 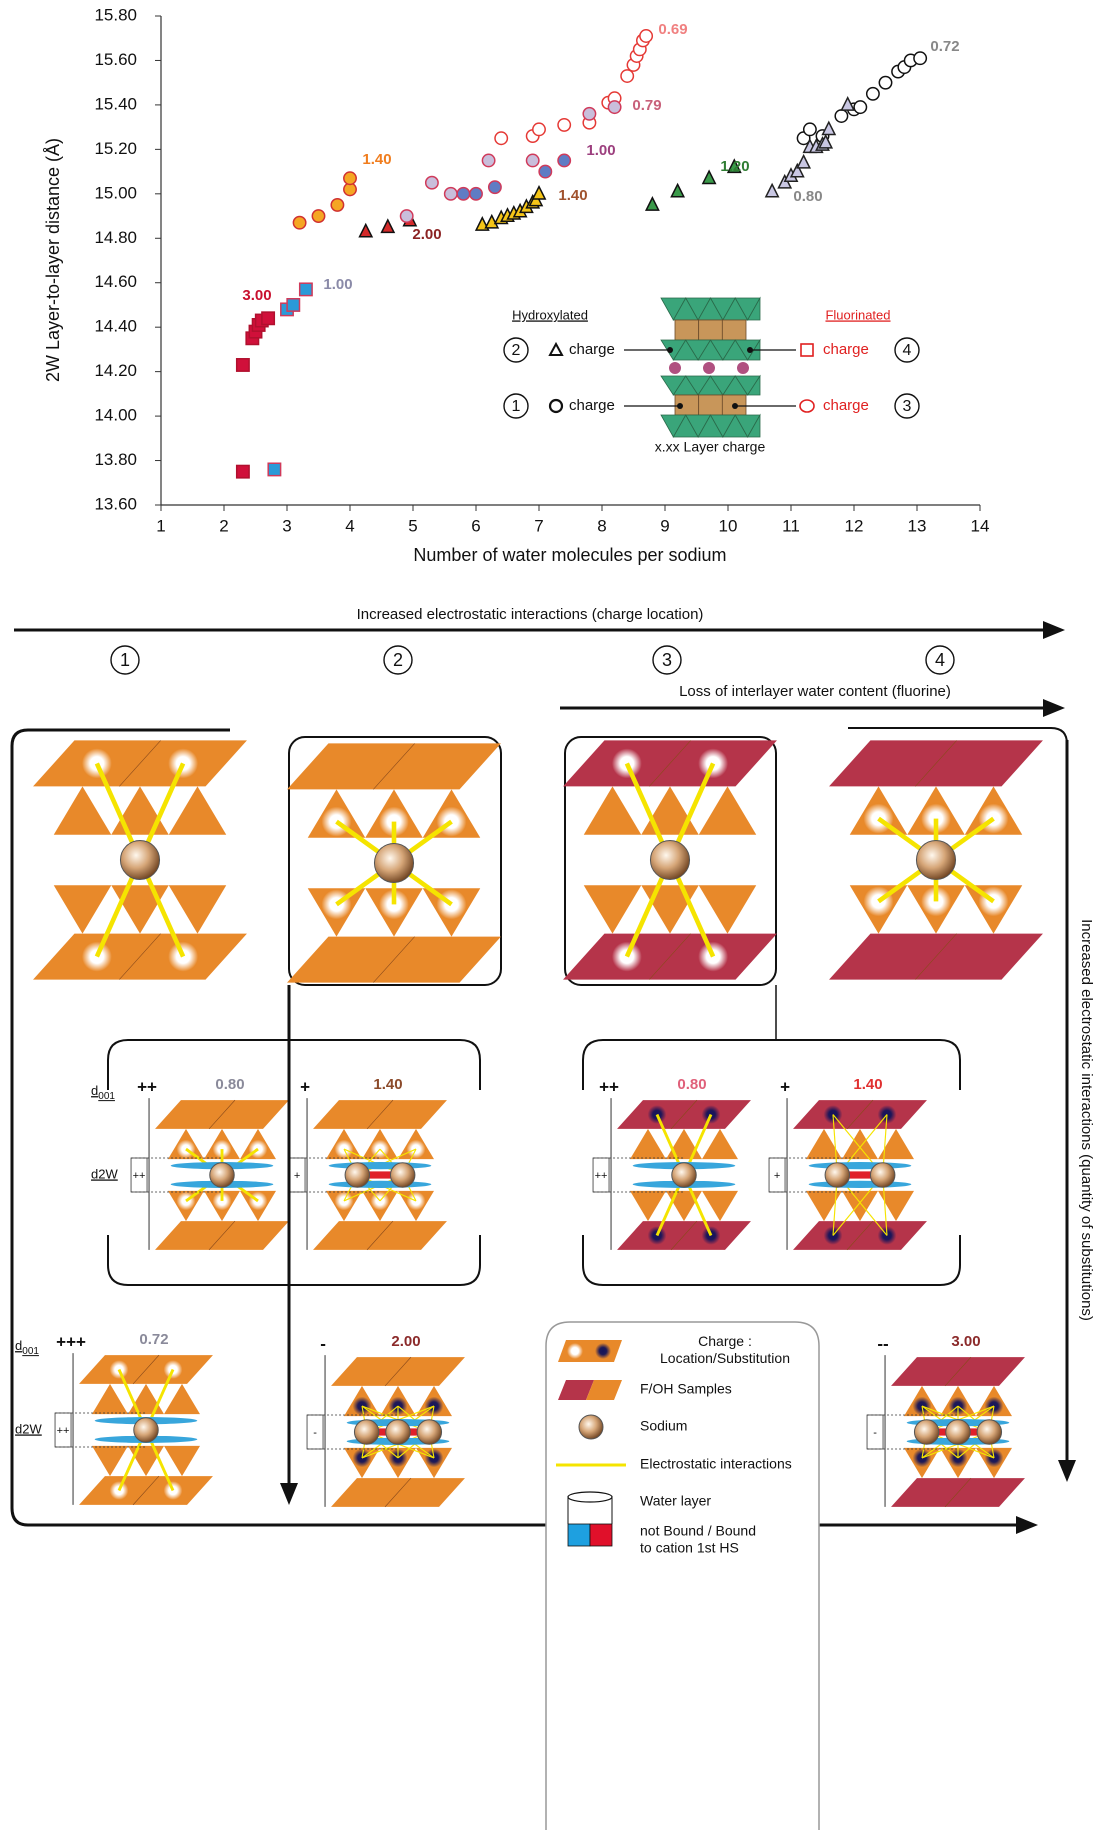 What do you see at coordinates (728, 525) in the screenshot?
I see `x-tick-label: 10` at bounding box center [728, 525].